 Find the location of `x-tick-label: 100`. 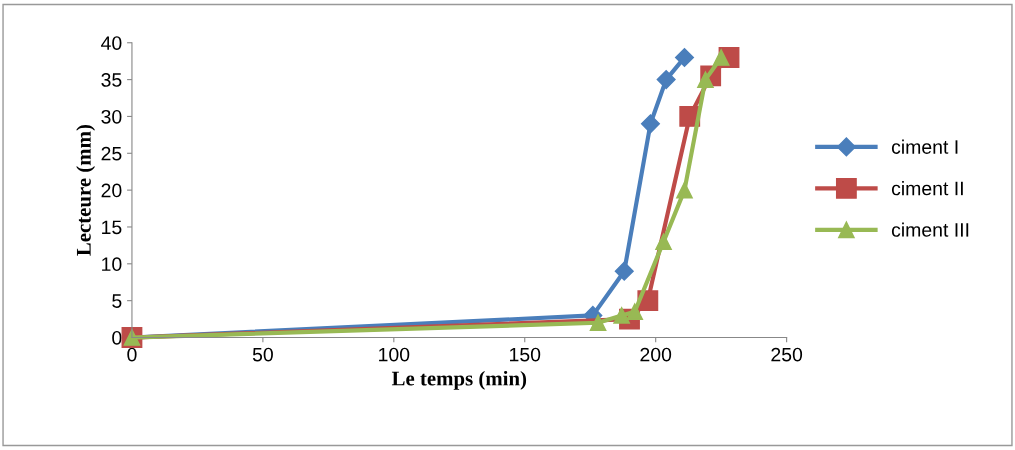

x-tick-label: 100 is located at coordinates (394, 354).